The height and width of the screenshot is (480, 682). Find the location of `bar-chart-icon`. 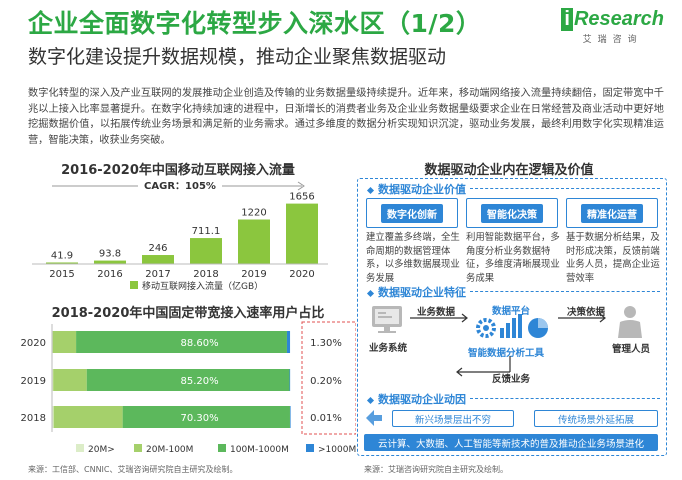

bar-chart-icon is located at coordinates (511, 326).